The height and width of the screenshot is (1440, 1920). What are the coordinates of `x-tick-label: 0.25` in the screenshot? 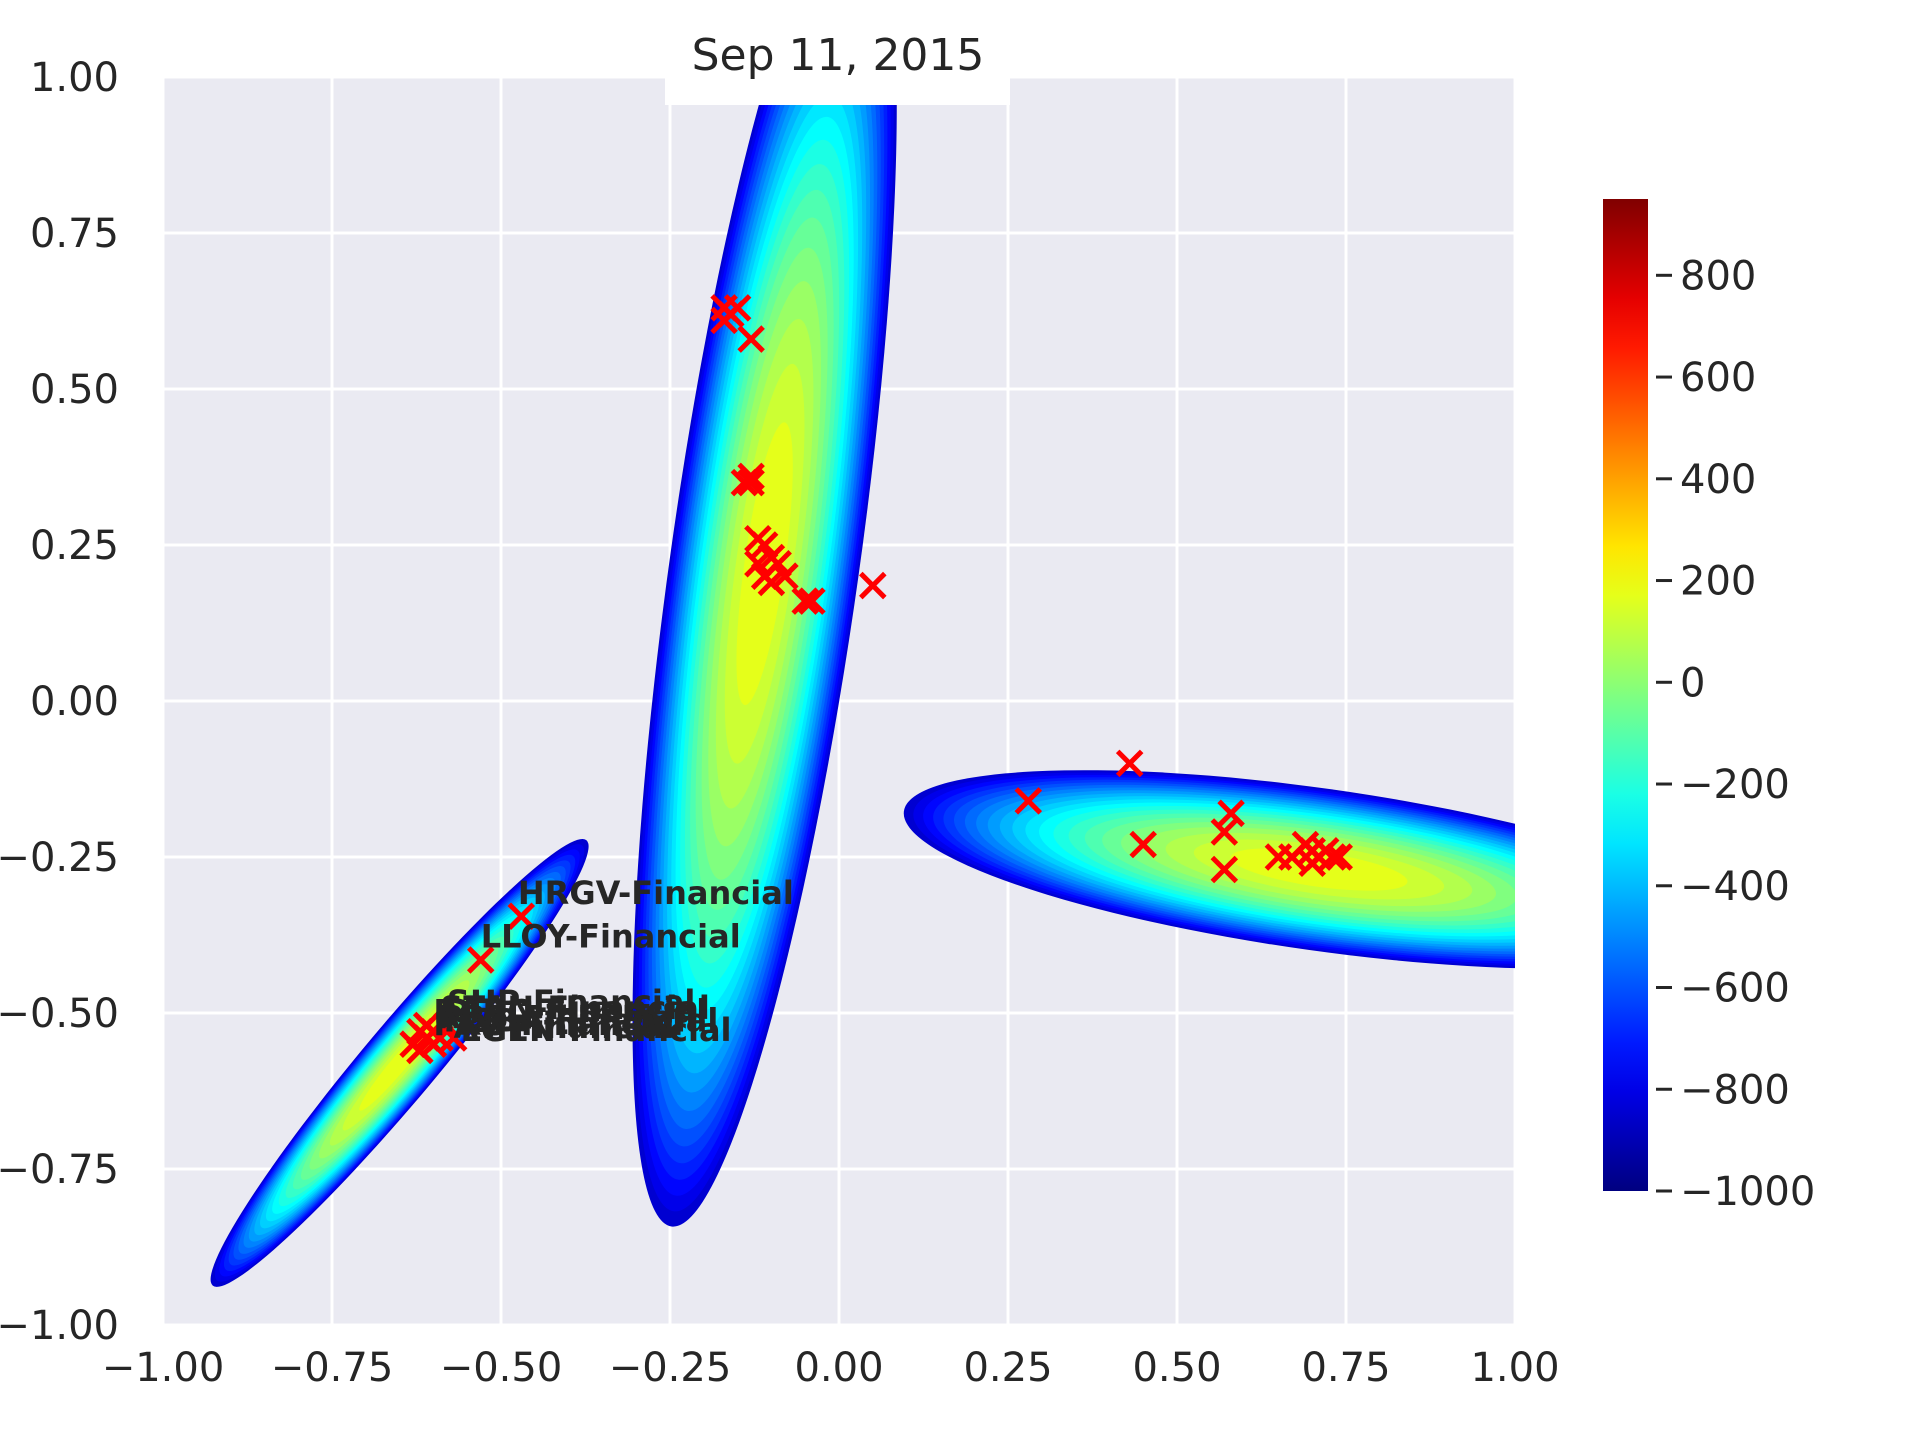 It's located at (1007, 1368).